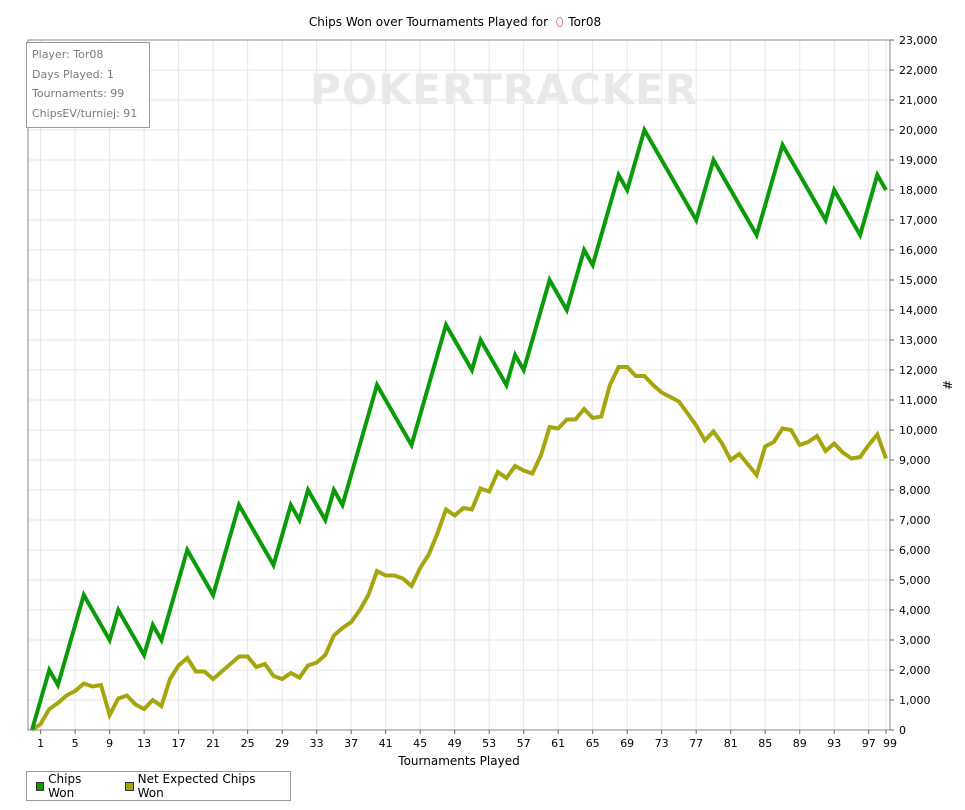  I want to click on legend-label-chips-won: Chips Won, so click(65, 786).